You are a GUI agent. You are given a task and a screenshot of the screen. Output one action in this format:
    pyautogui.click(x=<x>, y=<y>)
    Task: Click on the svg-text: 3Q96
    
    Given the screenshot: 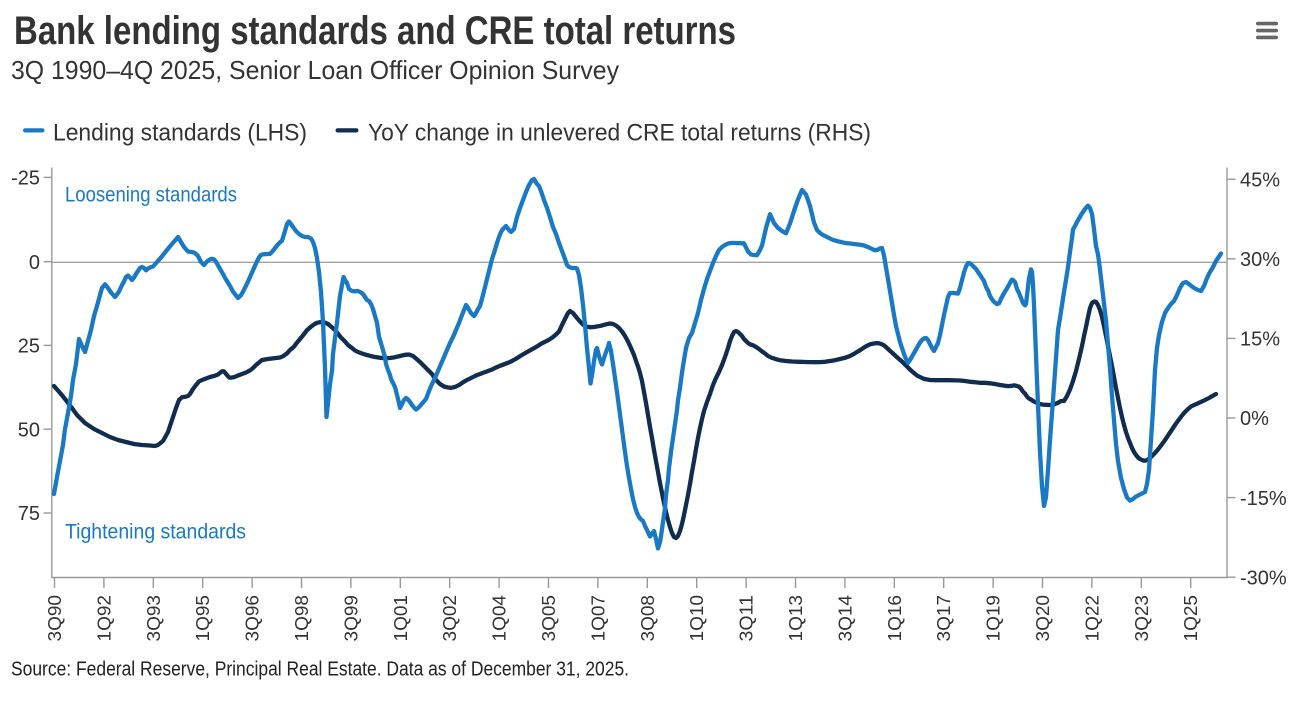 What is the action you would take?
    pyautogui.click(x=253, y=618)
    